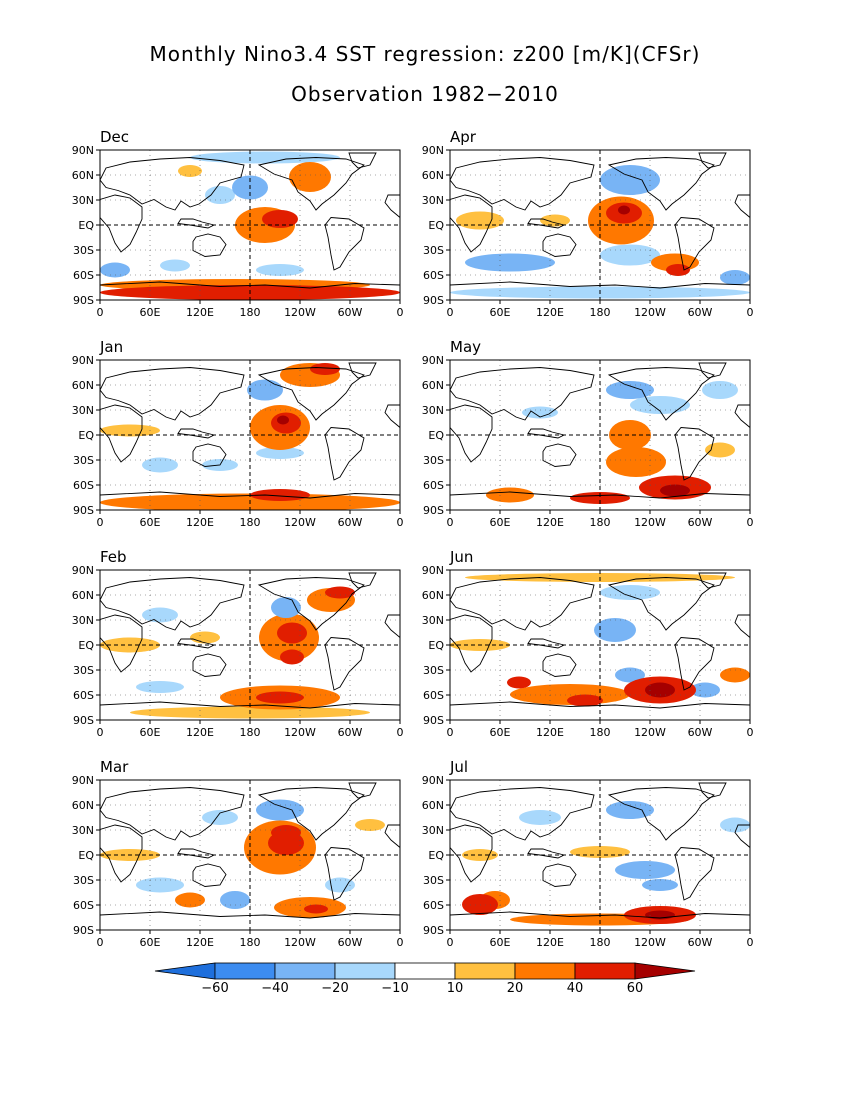  What do you see at coordinates (635, 988) in the screenshot?
I see `colorbar-label: 60` at bounding box center [635, 988].